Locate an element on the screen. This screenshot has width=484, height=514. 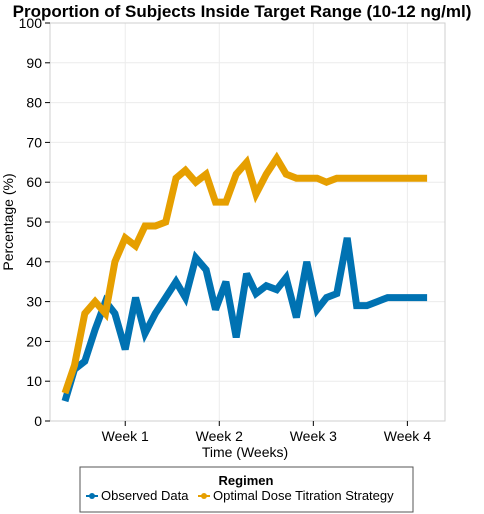
x-tick-label: Week 4 is located at coordinates (407, 436).